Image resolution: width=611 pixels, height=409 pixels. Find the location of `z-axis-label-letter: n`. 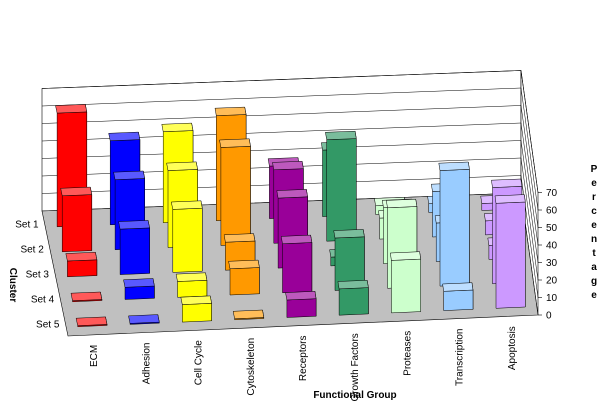

z-axis-label-letter: n is located at coordinates (594, 239).